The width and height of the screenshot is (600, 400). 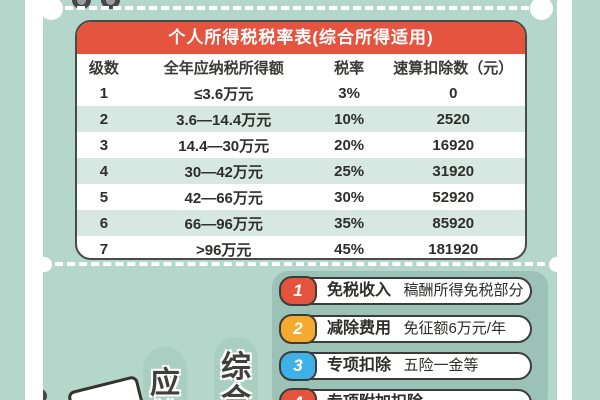 I want to click on col-header-rate: 税率, so click(x=349, y=68).